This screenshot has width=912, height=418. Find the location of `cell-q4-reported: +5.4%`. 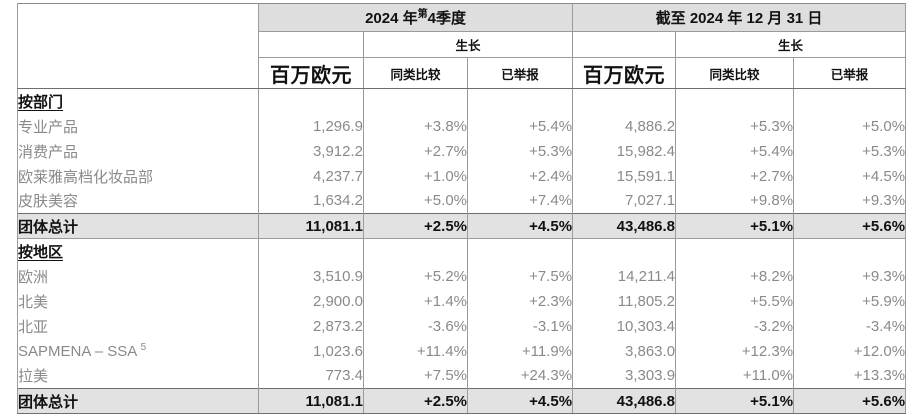

cell-q4-reported: +5.4% is located at coordinates (520, 126).